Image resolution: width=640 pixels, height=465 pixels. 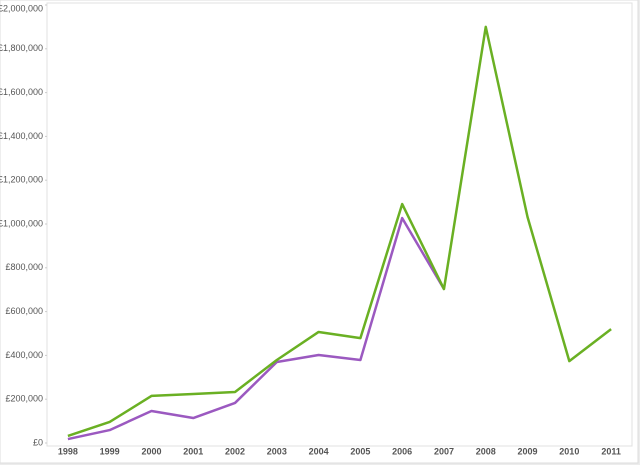 What do you see at coordinates (360, 451) in the screenshot?
I see `x-tick-label: 2005` at bounding box center [360, 451].